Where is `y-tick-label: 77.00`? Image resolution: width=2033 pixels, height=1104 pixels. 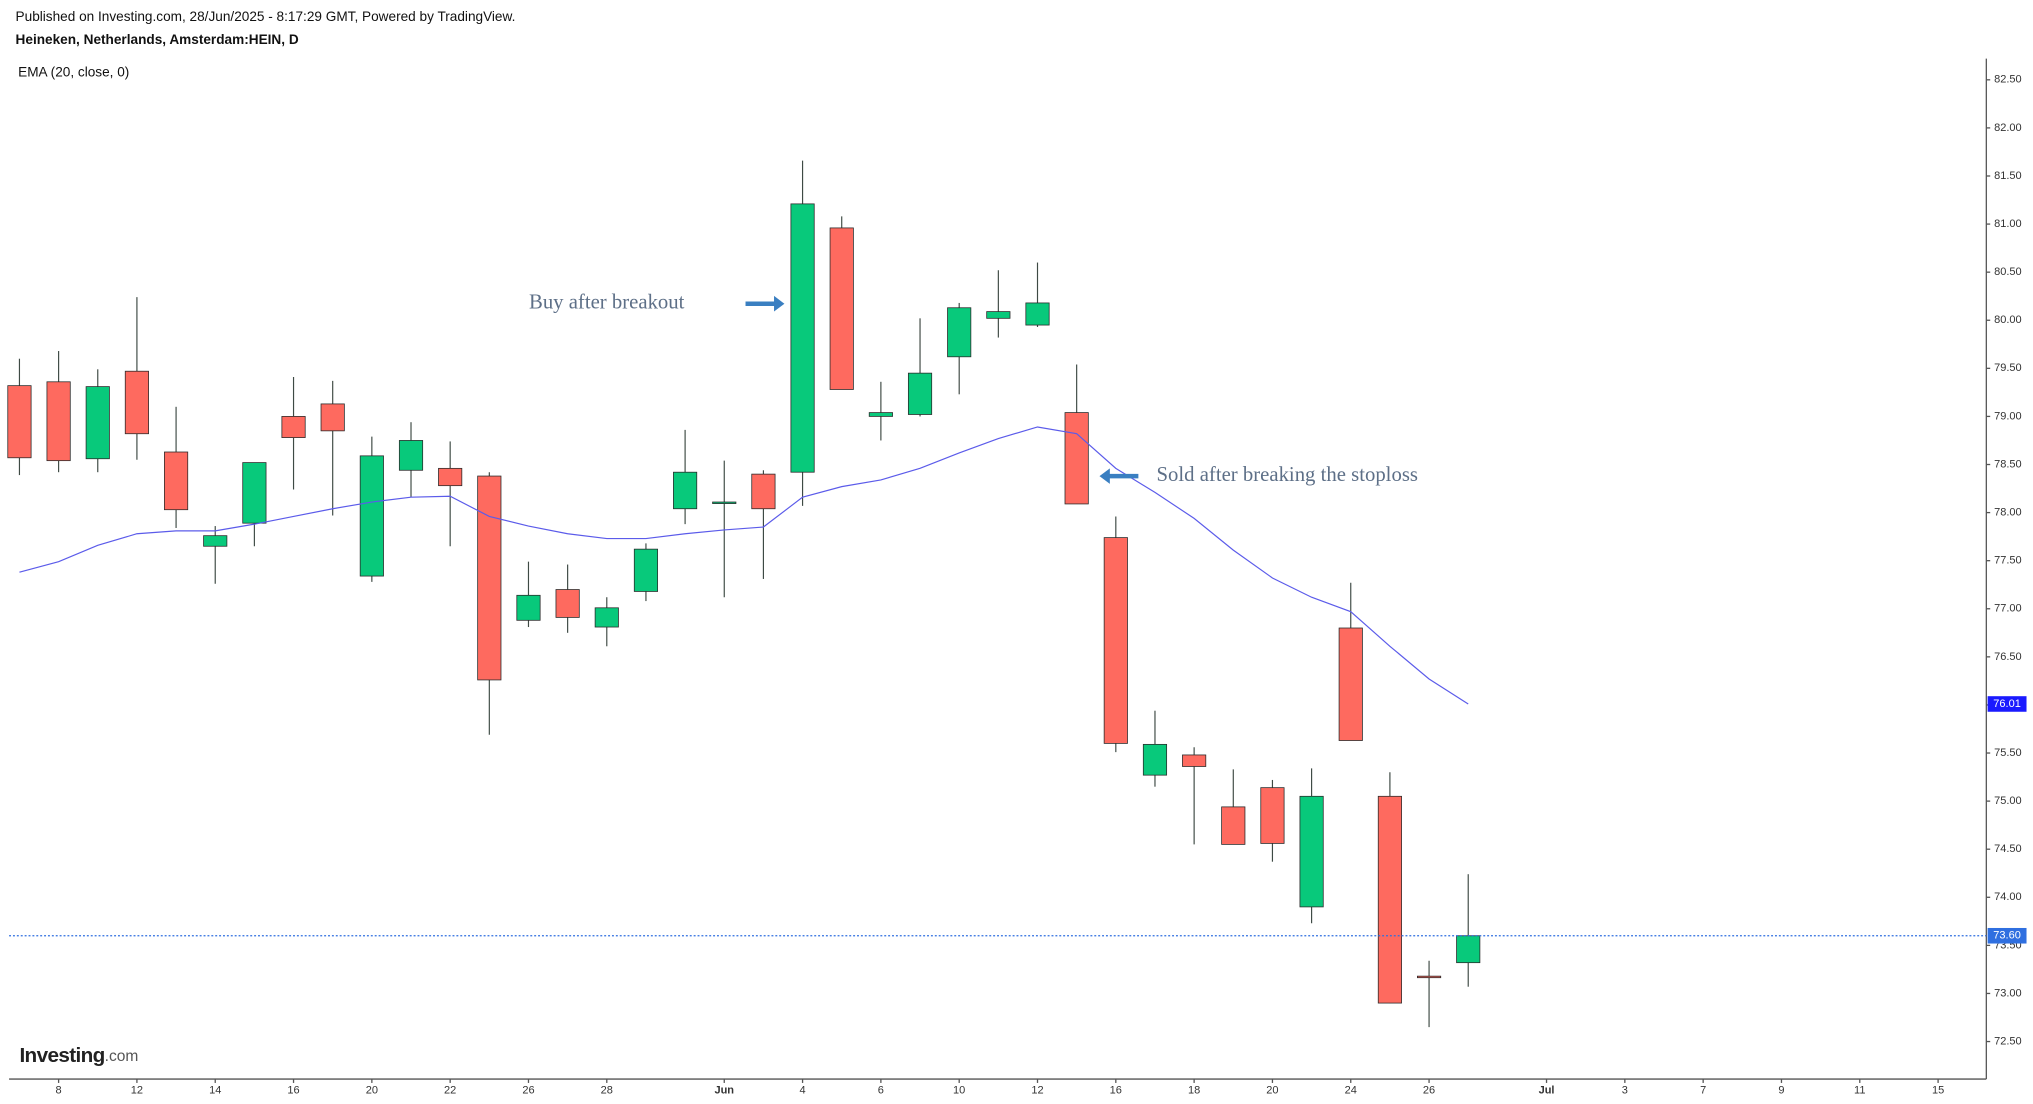 y-tick-label: 77.00 is located at coordinates (2008, 609).